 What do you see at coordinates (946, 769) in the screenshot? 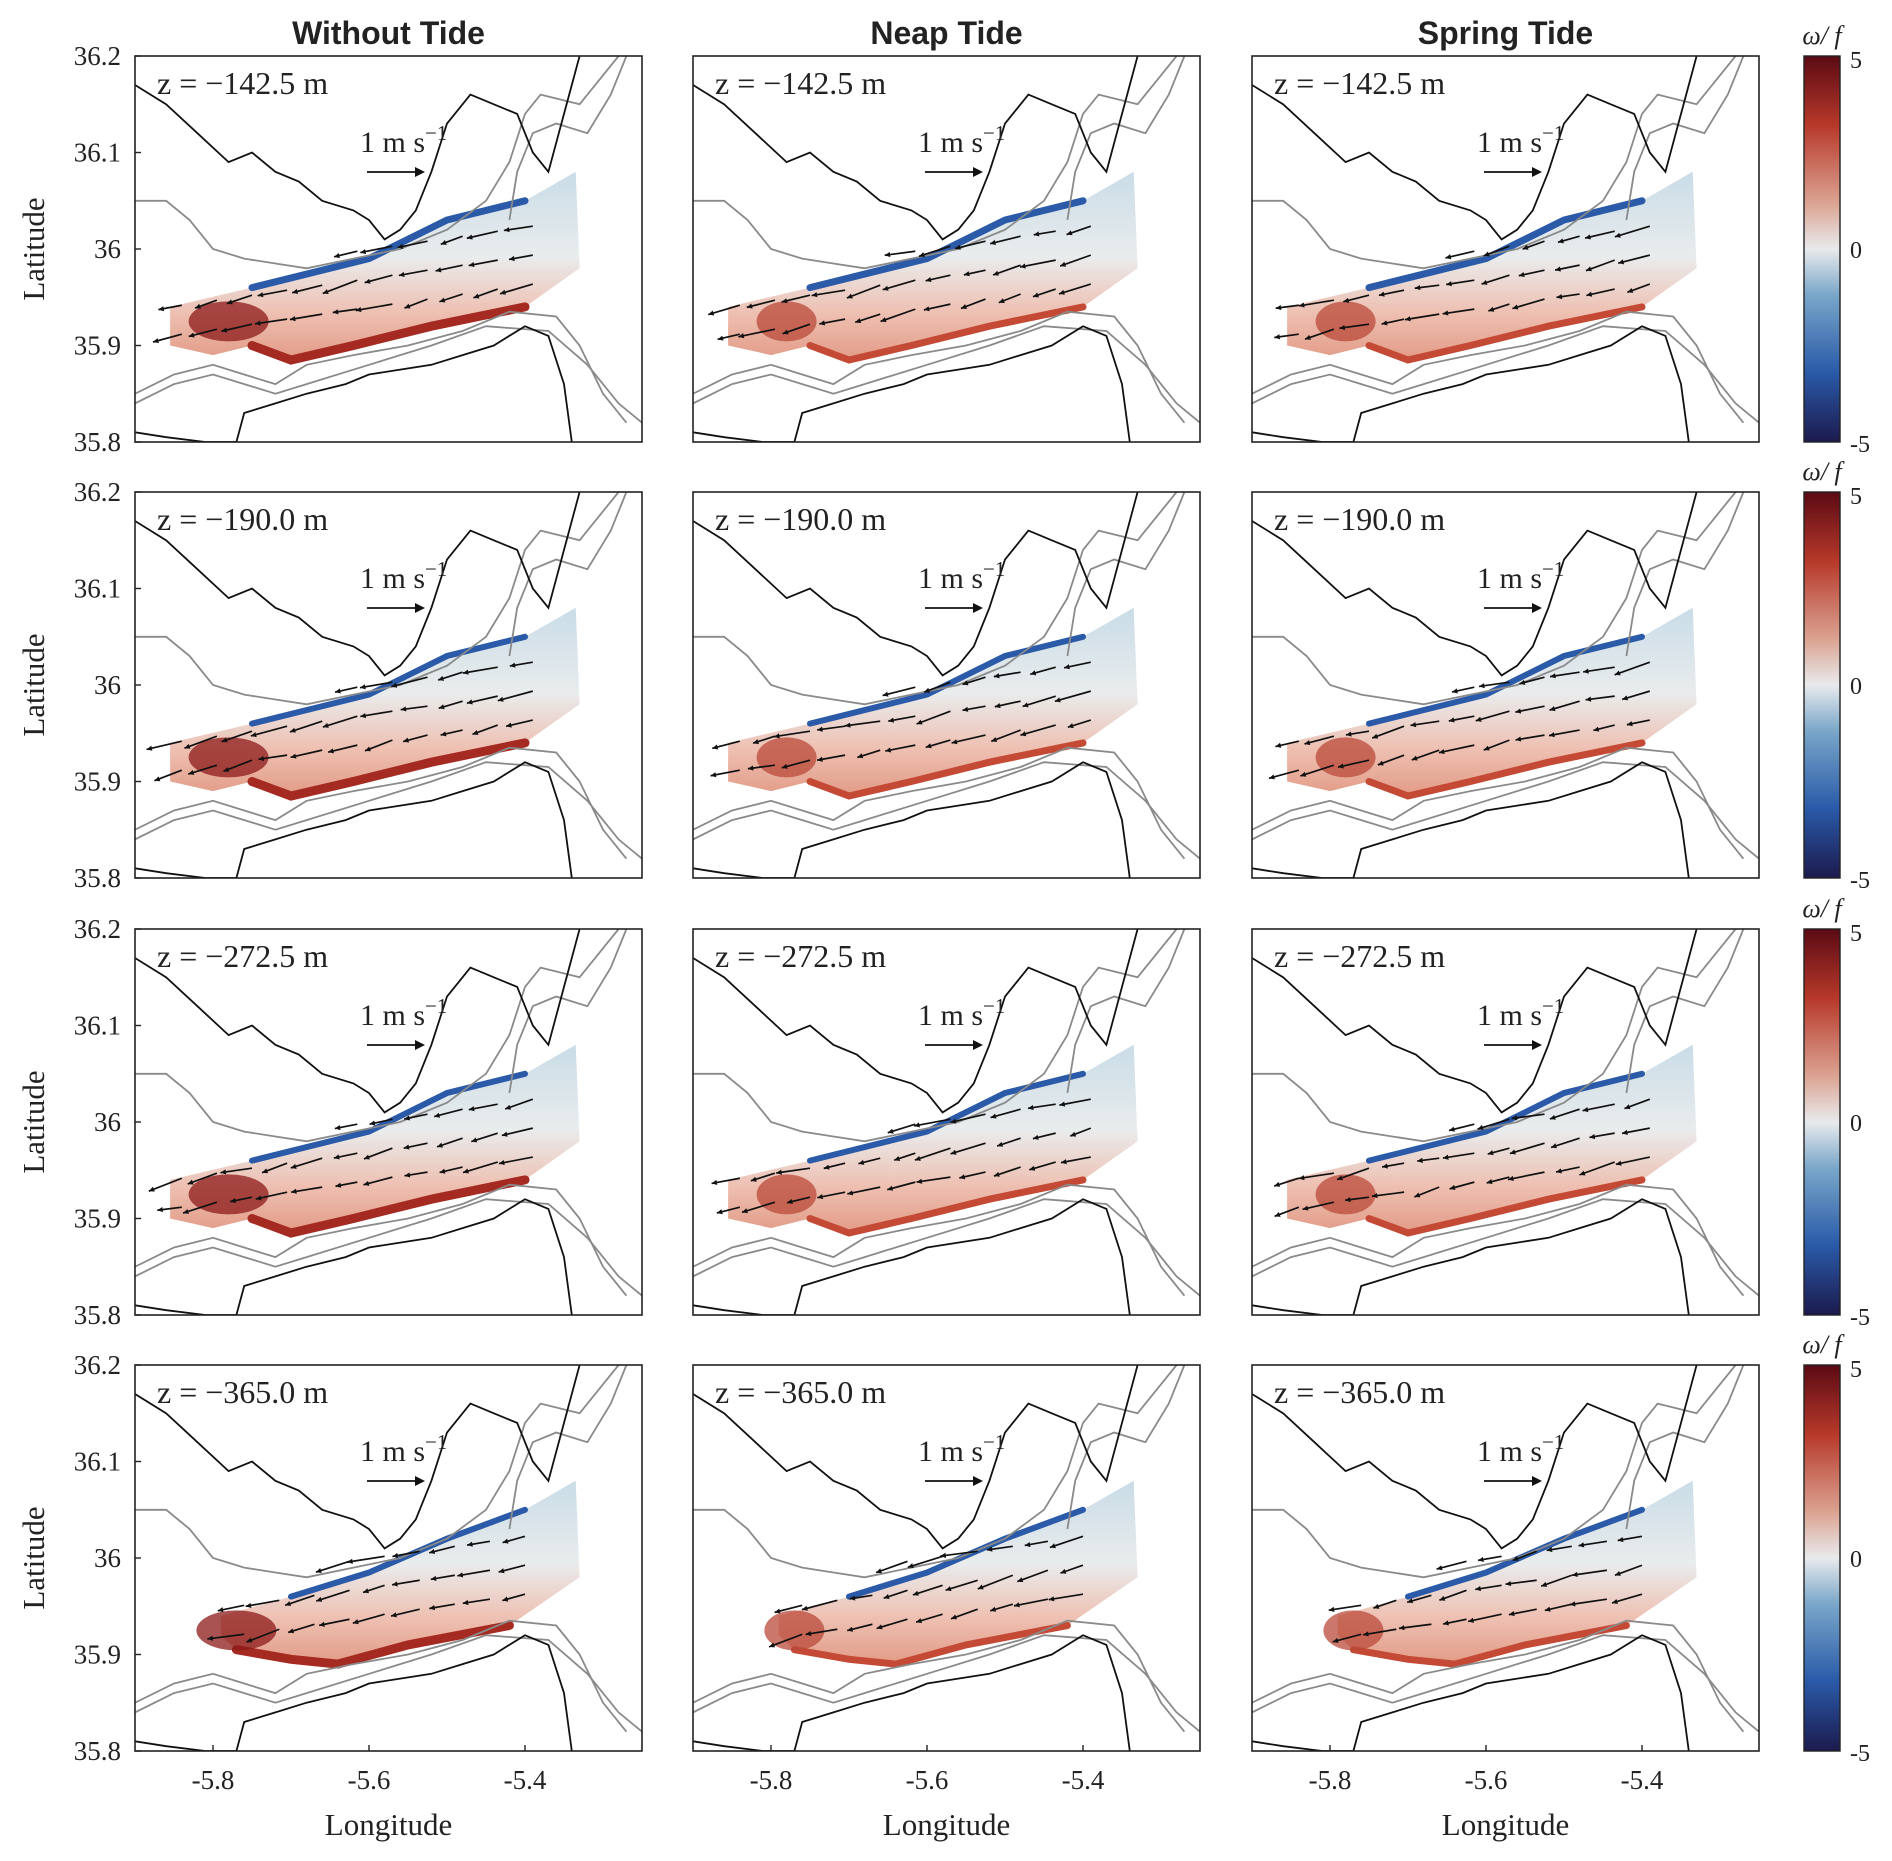
I see `positive-vorticity-band` at bounding box center [946, 769].